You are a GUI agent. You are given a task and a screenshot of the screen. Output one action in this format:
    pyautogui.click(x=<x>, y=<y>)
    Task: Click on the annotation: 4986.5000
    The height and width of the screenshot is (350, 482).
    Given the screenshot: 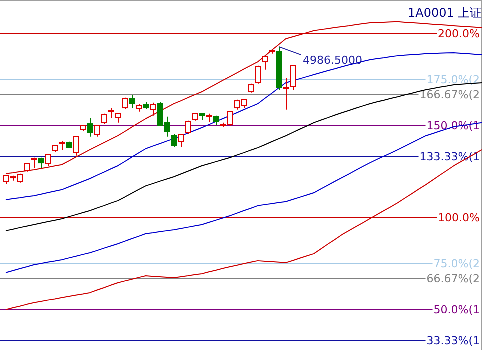 What is the action you would take?
    pyautogui.click(x=332, y=60)
    